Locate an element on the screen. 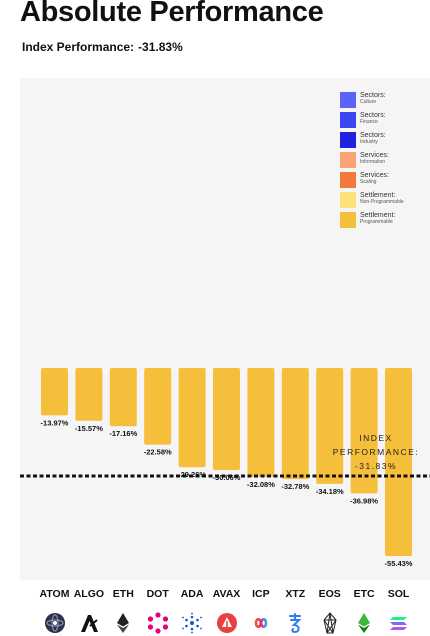 This screenshot has width=430, height=636. category-label-dot: DOT is located at coordinates (157, 594).